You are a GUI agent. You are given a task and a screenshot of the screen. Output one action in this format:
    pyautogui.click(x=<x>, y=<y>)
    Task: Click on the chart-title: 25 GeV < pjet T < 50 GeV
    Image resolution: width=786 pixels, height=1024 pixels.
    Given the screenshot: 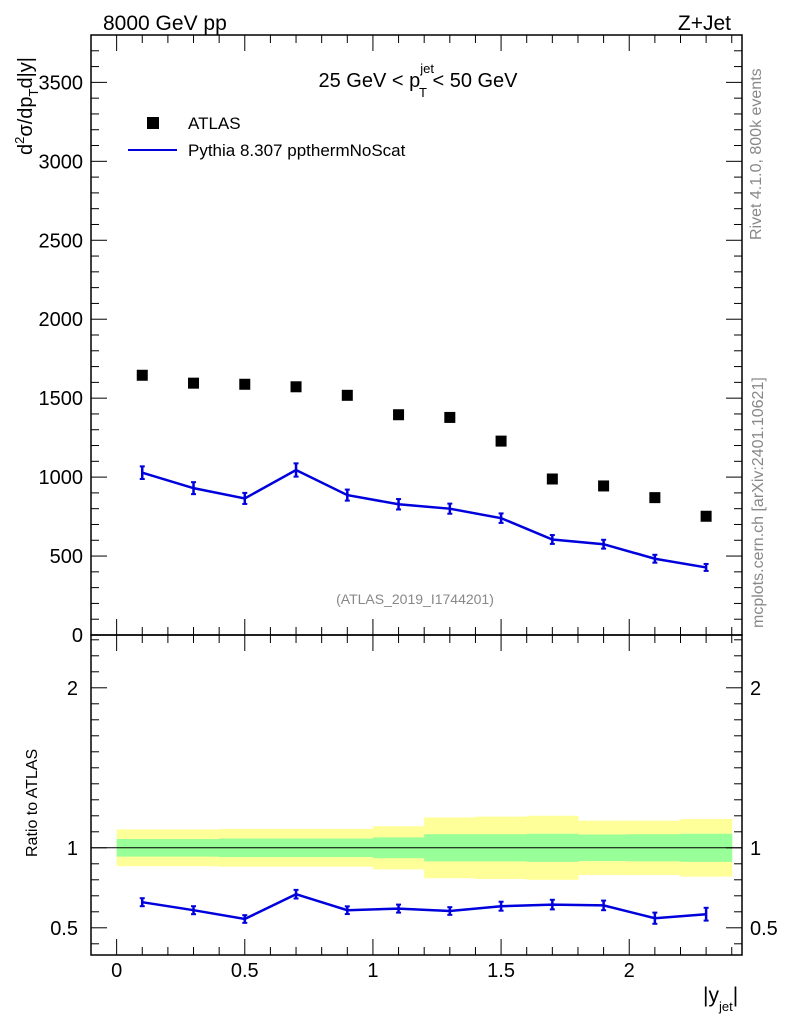 What is the action you would take?
    pyautogui.click(x=418, y=80)
    